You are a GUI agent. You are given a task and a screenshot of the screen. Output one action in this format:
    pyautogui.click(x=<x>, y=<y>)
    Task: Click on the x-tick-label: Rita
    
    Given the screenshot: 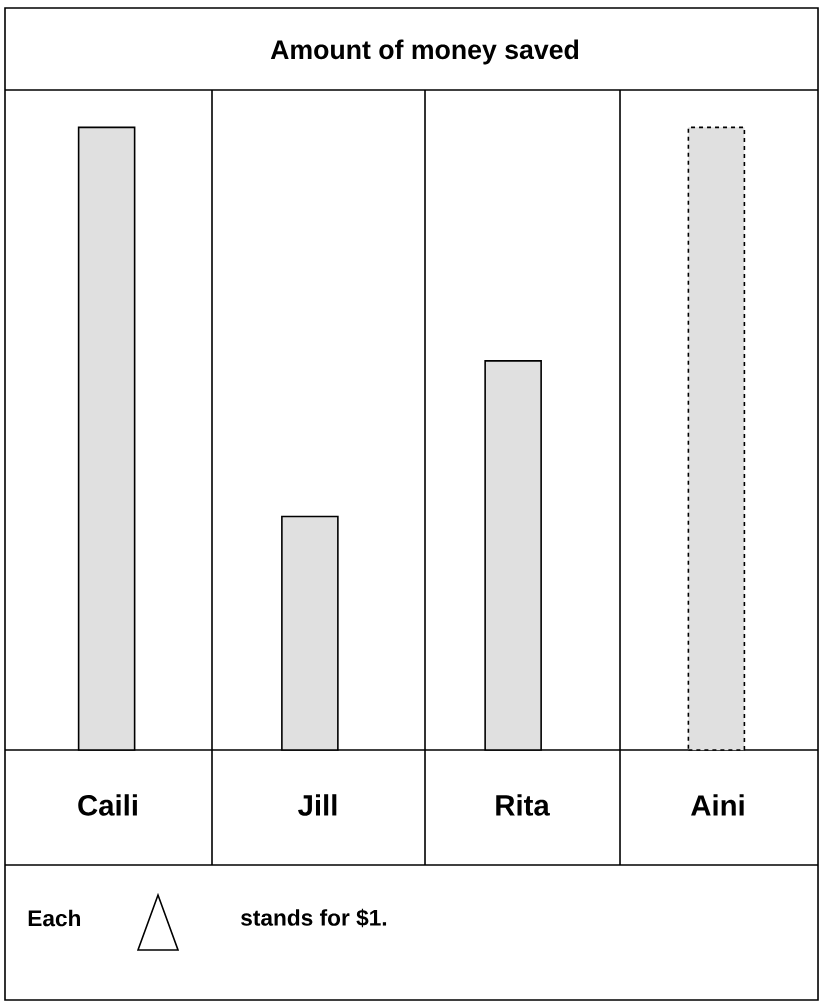 What is the action you would take?
    pyautogui.click(x=523, y=805)
    